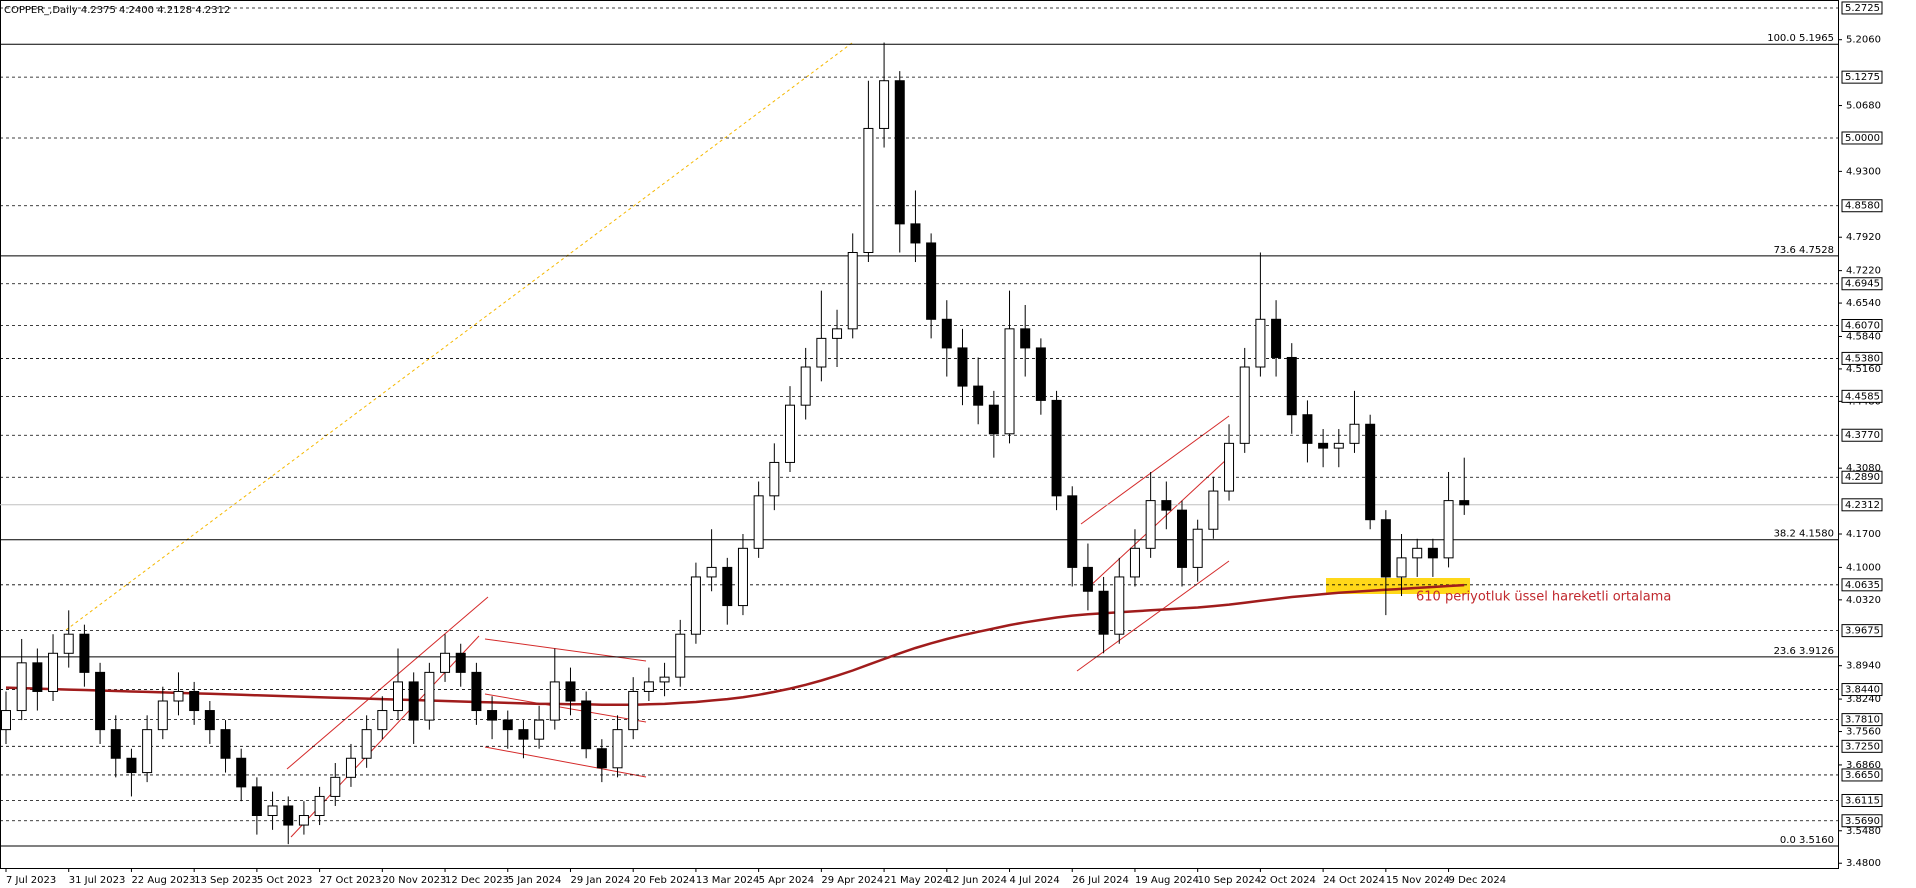 This screenshot has height=888, width=1916. I want to click on x-tick-label: 5 Oct 2023, so click(284, 880).